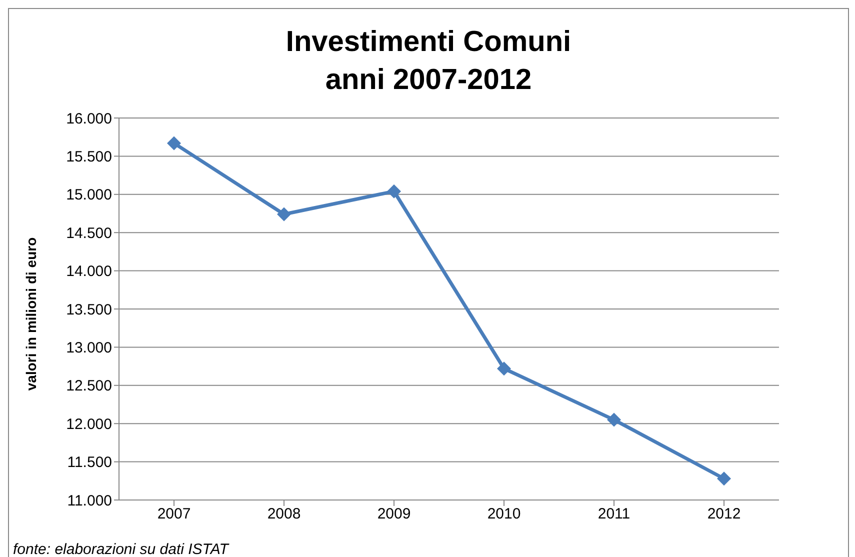 This screenshot has height=557, width=855. Describe the element at coordinates (89, 309) in the screenshot. I see `y-tick-label: 13.500` at that location.